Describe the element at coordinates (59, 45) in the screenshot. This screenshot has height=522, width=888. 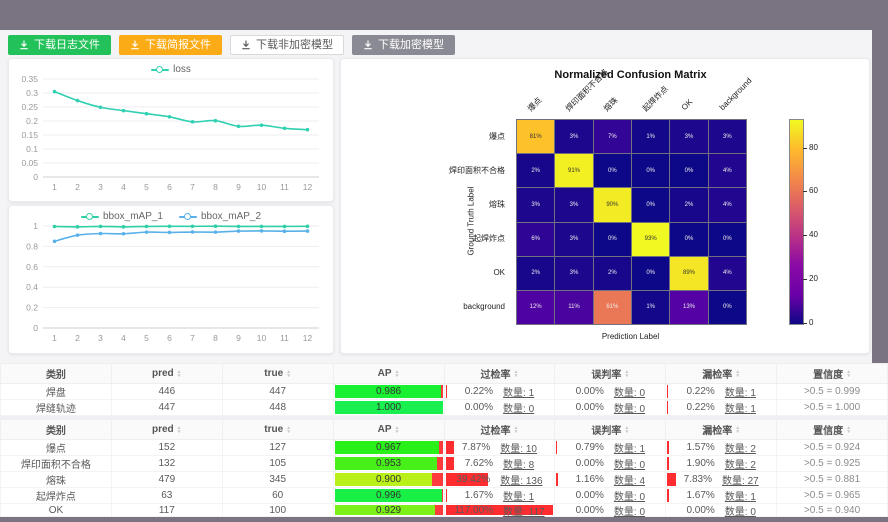
I see `download-log-button: 下载日志文件` at that location.